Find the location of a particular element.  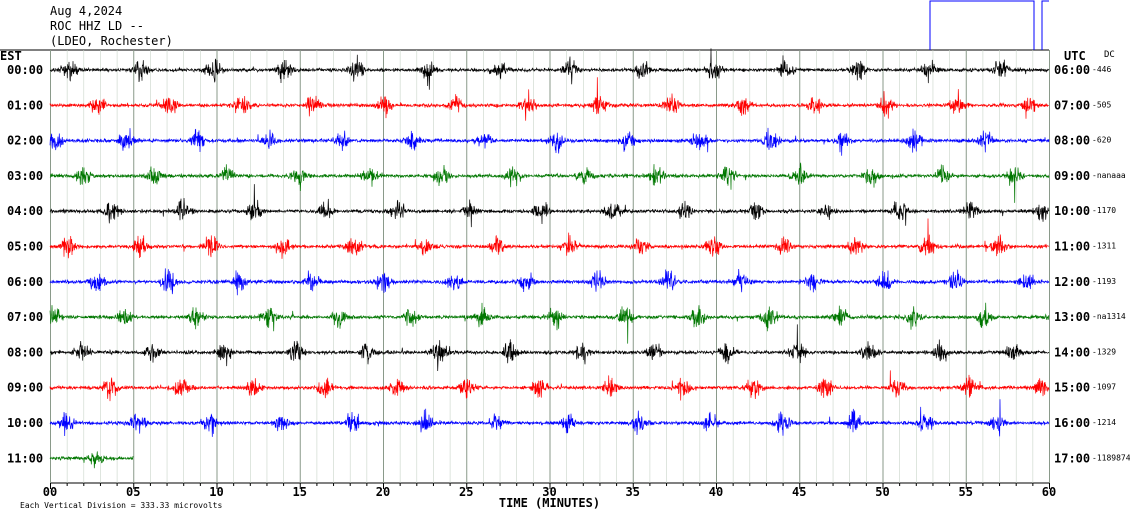

x-tick-label: 50 is located at coordinates (882, 492).